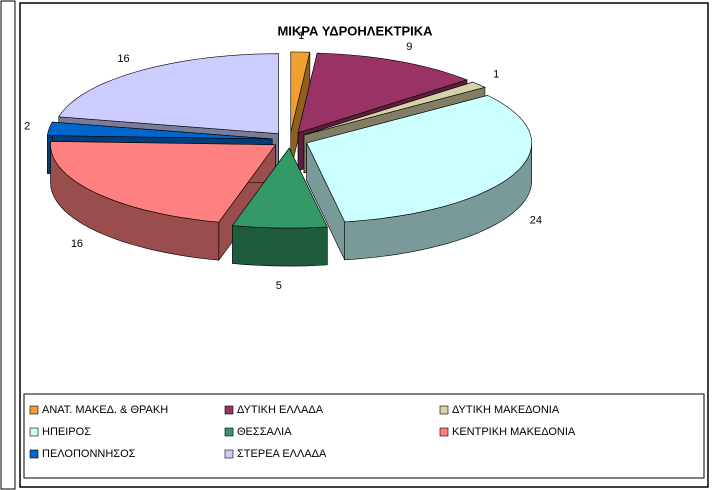 This screenshot has height=490, width=712. What do you see at coordinates (280, 410) in the screenshot?
I see `legend-label: ΔΥΤΙΚΗ ΕΛΛΑΔΑ` at bounding box center [280, 410].